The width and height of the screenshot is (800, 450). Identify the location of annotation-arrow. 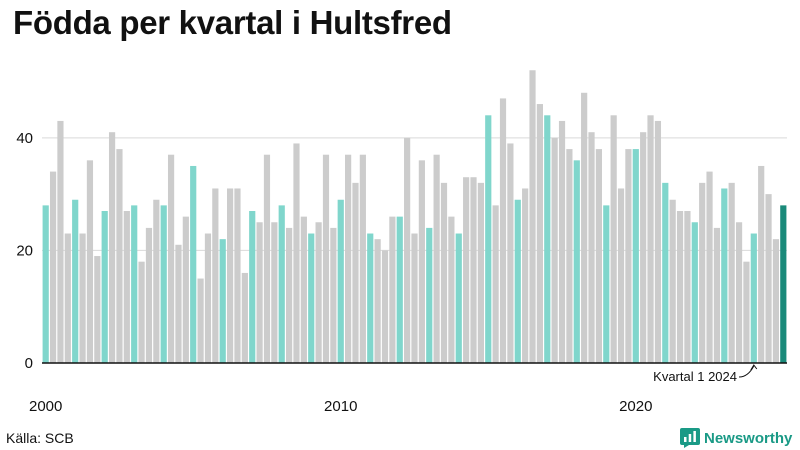
(746, 371).